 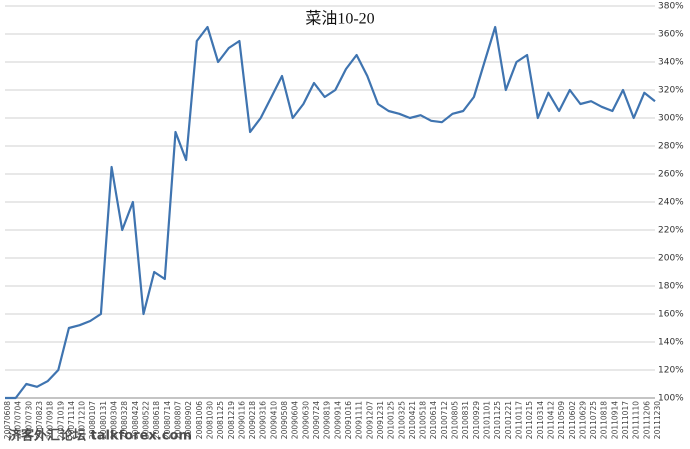 What do you see at coordinates (671, 371) in the screenshot?
I see `y-tick-label: 120%` at bounding box center [671, 371].